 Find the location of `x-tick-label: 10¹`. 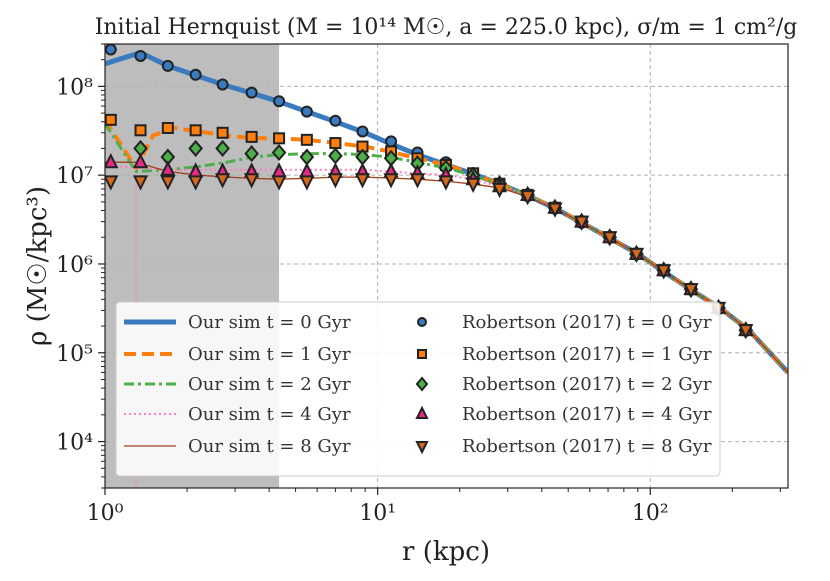

x-tick-label: 10¹ is located at coordinates (377, 513).